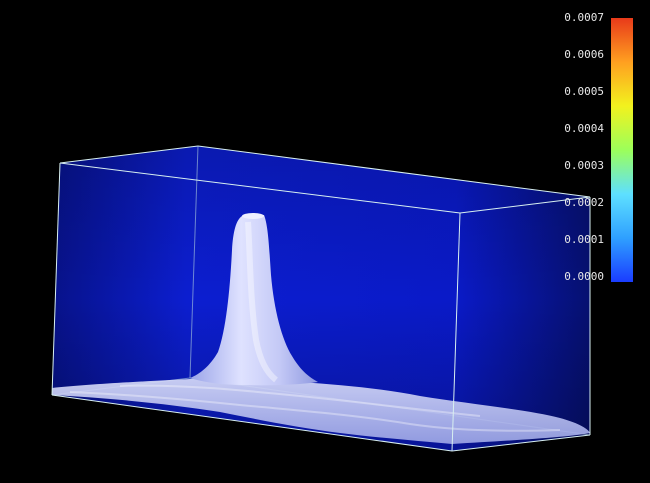  I want to click on surface-peak, so click(254, 300).